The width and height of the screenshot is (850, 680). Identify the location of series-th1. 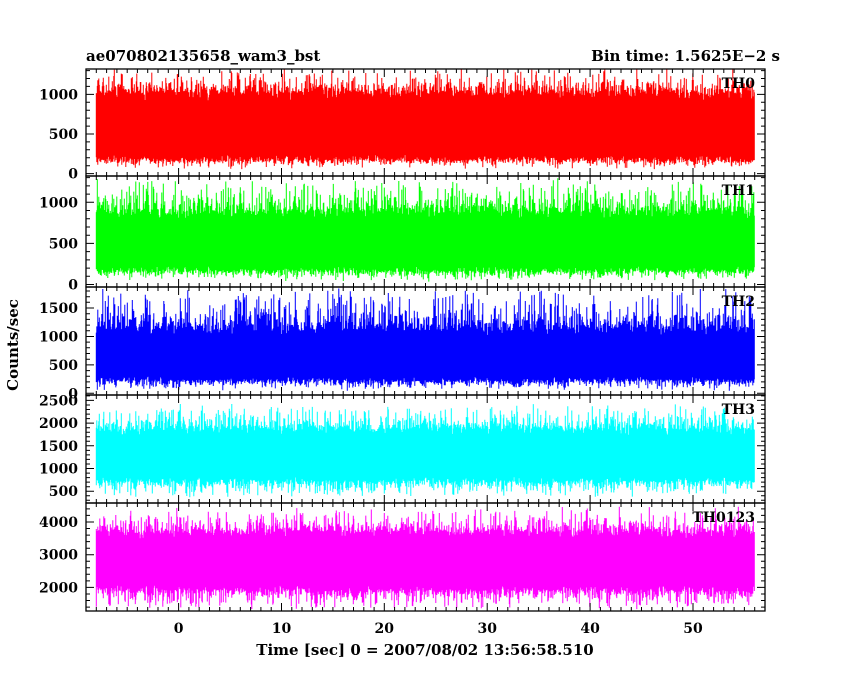
(425, 230).